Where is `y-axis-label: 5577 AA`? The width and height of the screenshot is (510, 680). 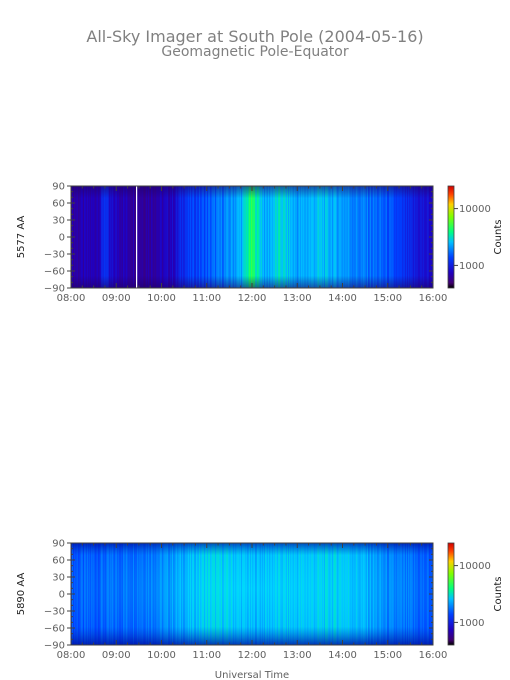
y-axis-label: 5577 AA is located at coordinates (21, 237).